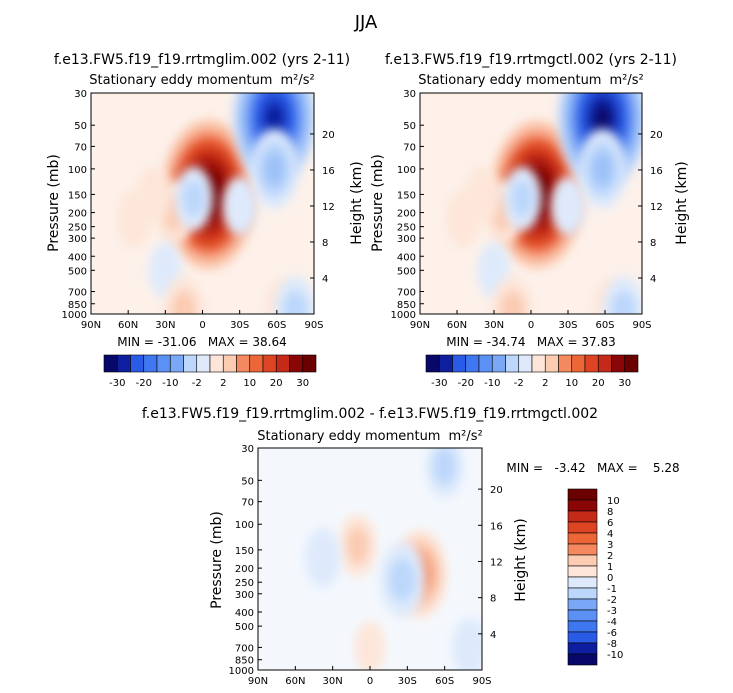 The height and width of the screenshot is (693, 733). I want to click on colorbar-label: -30, so click(117, 383).